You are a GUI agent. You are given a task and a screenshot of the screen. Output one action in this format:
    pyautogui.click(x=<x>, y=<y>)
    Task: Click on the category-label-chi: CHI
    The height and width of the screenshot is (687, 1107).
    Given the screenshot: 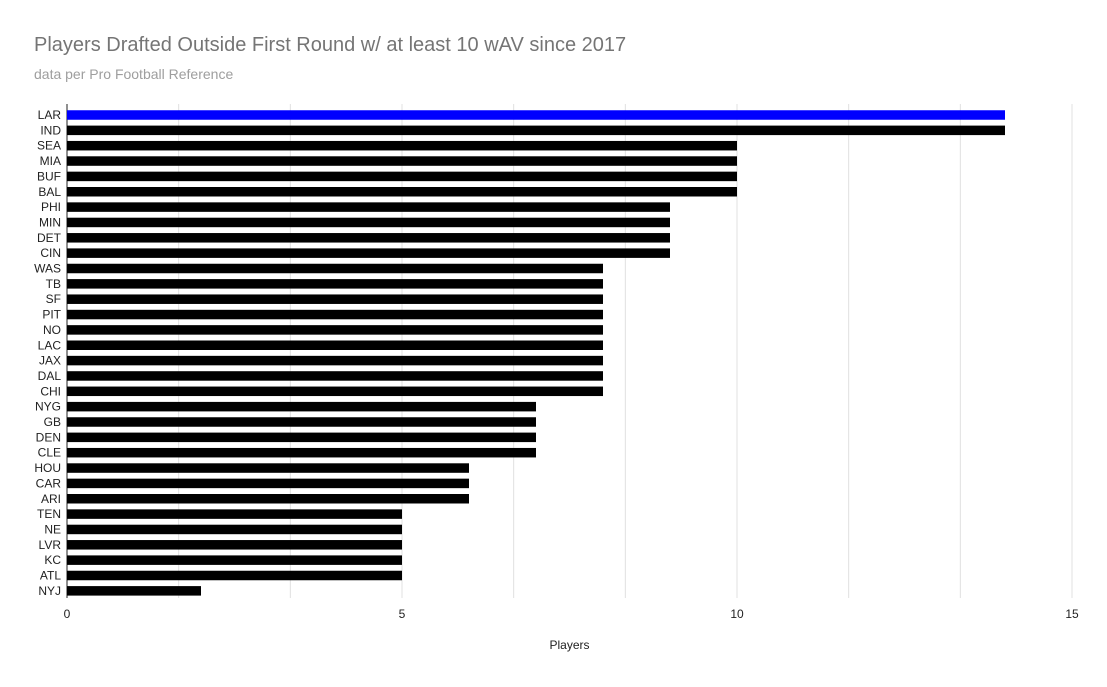 What is the action you would take?
    pyautogui.click(x=50, y=391)
    